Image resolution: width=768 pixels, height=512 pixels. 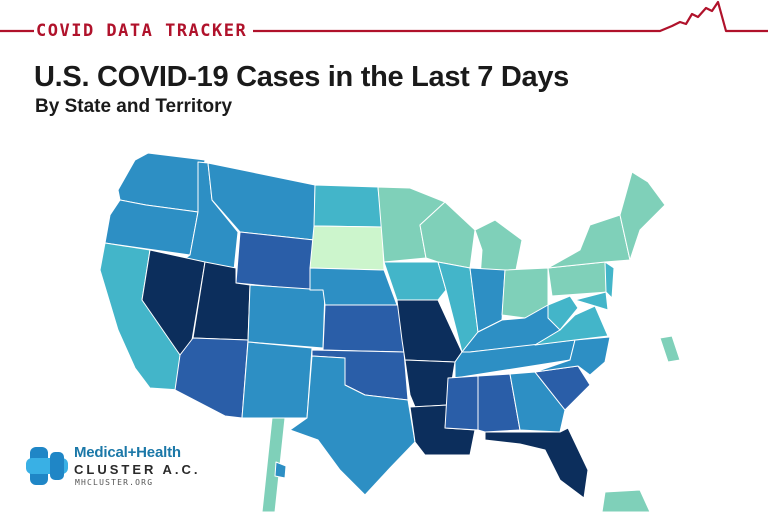 What do you see at coordinates (499, 403) in the screenshot?
I see `state-al` at bounding box center [499, 403].